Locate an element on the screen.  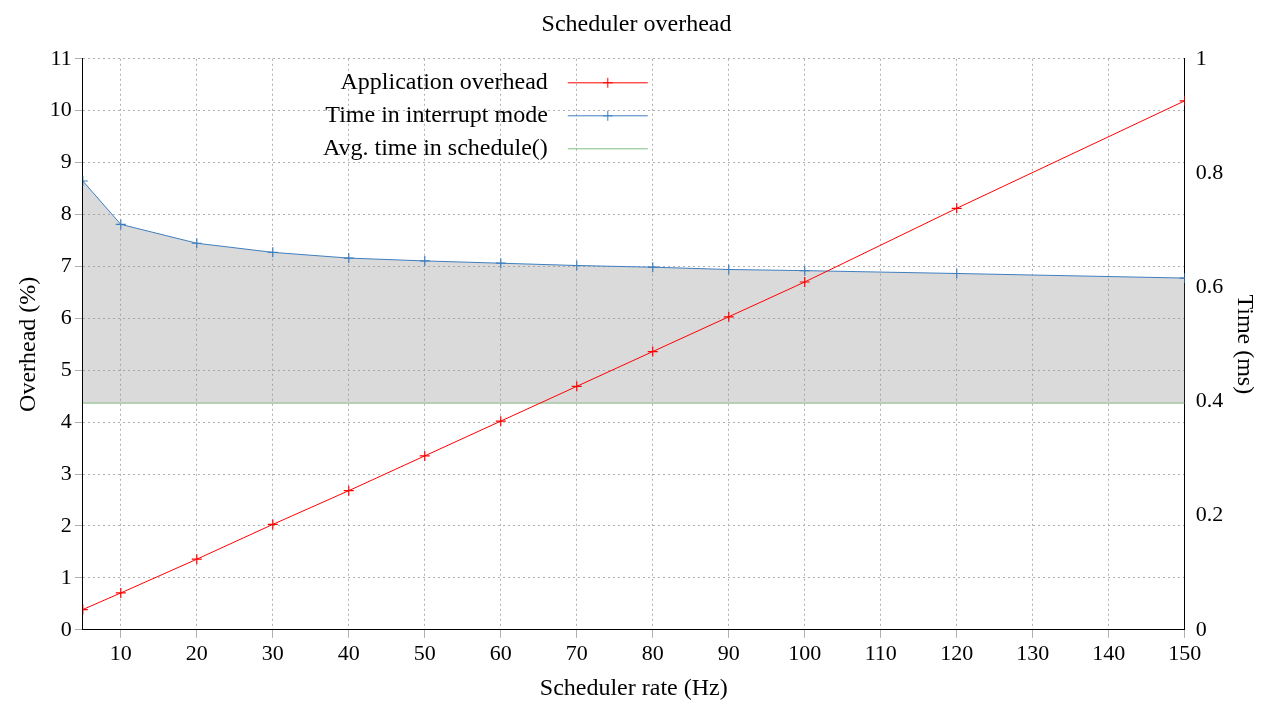
x-tick-label: 50 is located at coordinates (424, 652).